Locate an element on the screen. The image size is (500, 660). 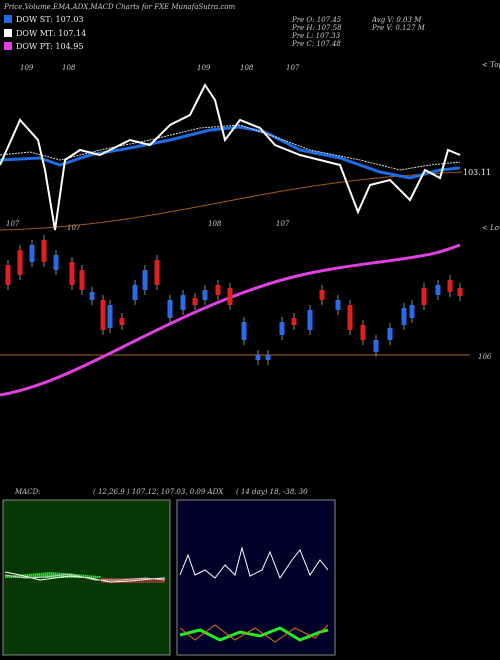
legend-label: DOW PT: 104.95 is located at coordinates (49, 46).